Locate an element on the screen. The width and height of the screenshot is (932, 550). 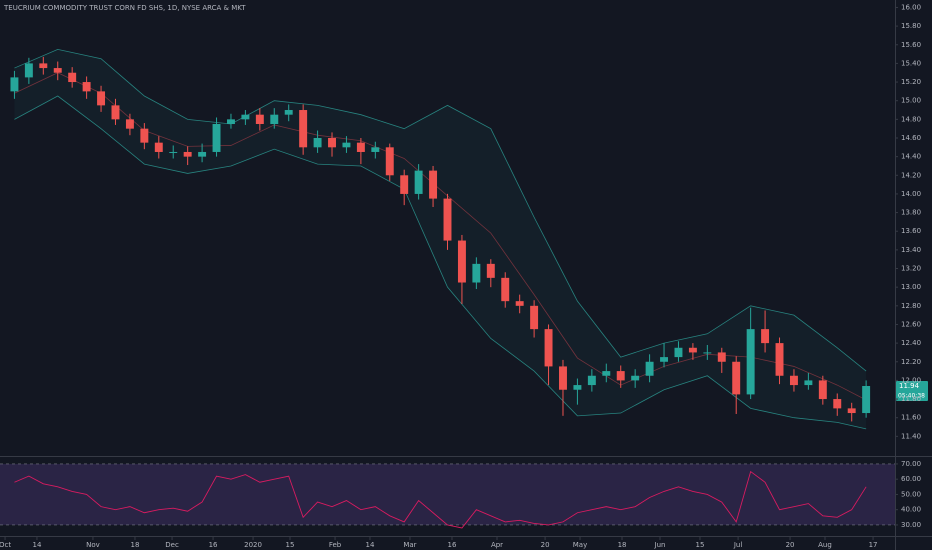
y-tick-label: 15.20 is located at coordinates (911, 82).